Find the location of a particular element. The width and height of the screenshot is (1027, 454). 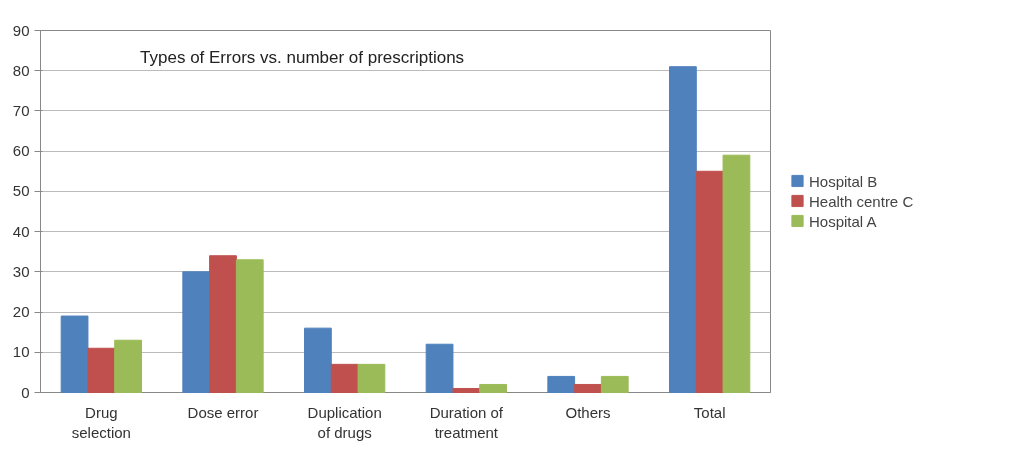

y-tick-label: 80 is located at coordinates (21, 70).